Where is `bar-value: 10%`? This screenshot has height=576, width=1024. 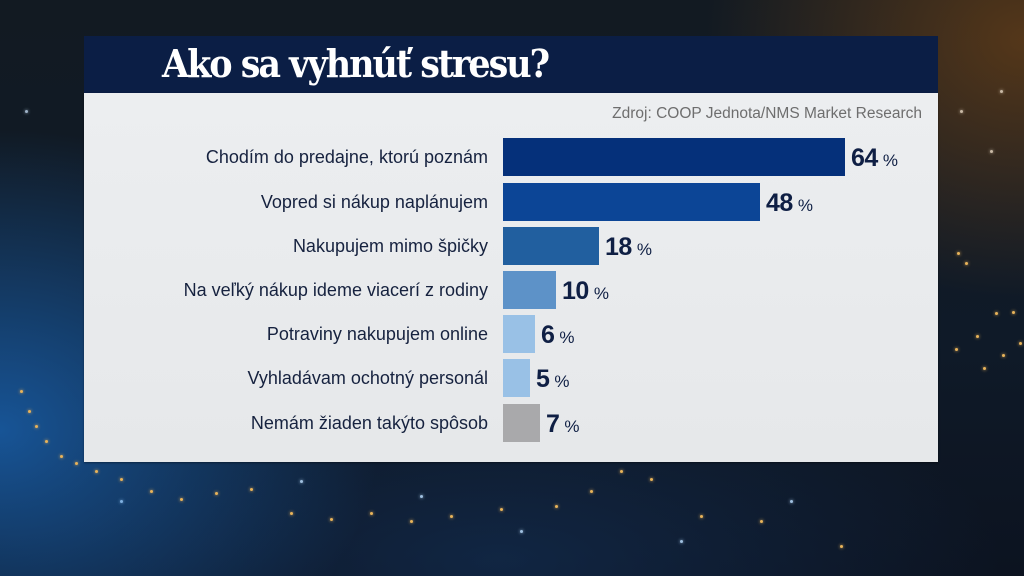 bar-value: 10% is located at coordinates (585, 290).